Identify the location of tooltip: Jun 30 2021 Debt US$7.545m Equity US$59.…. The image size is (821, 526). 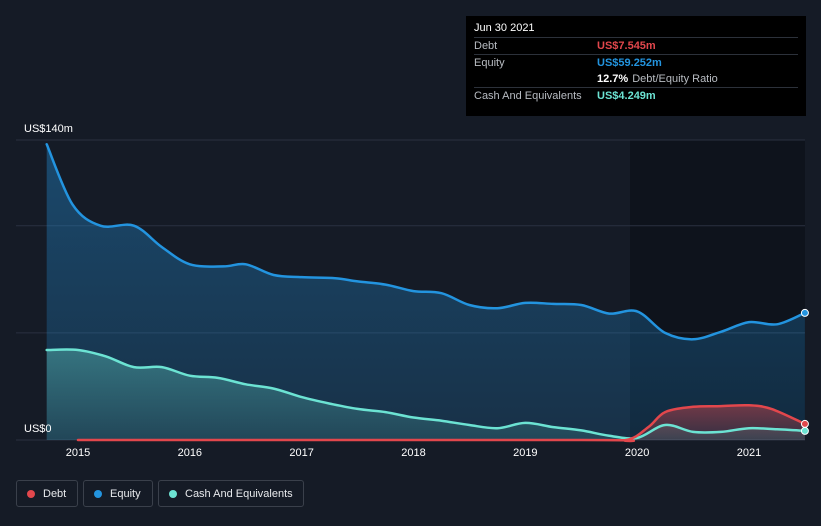
(636, 66).